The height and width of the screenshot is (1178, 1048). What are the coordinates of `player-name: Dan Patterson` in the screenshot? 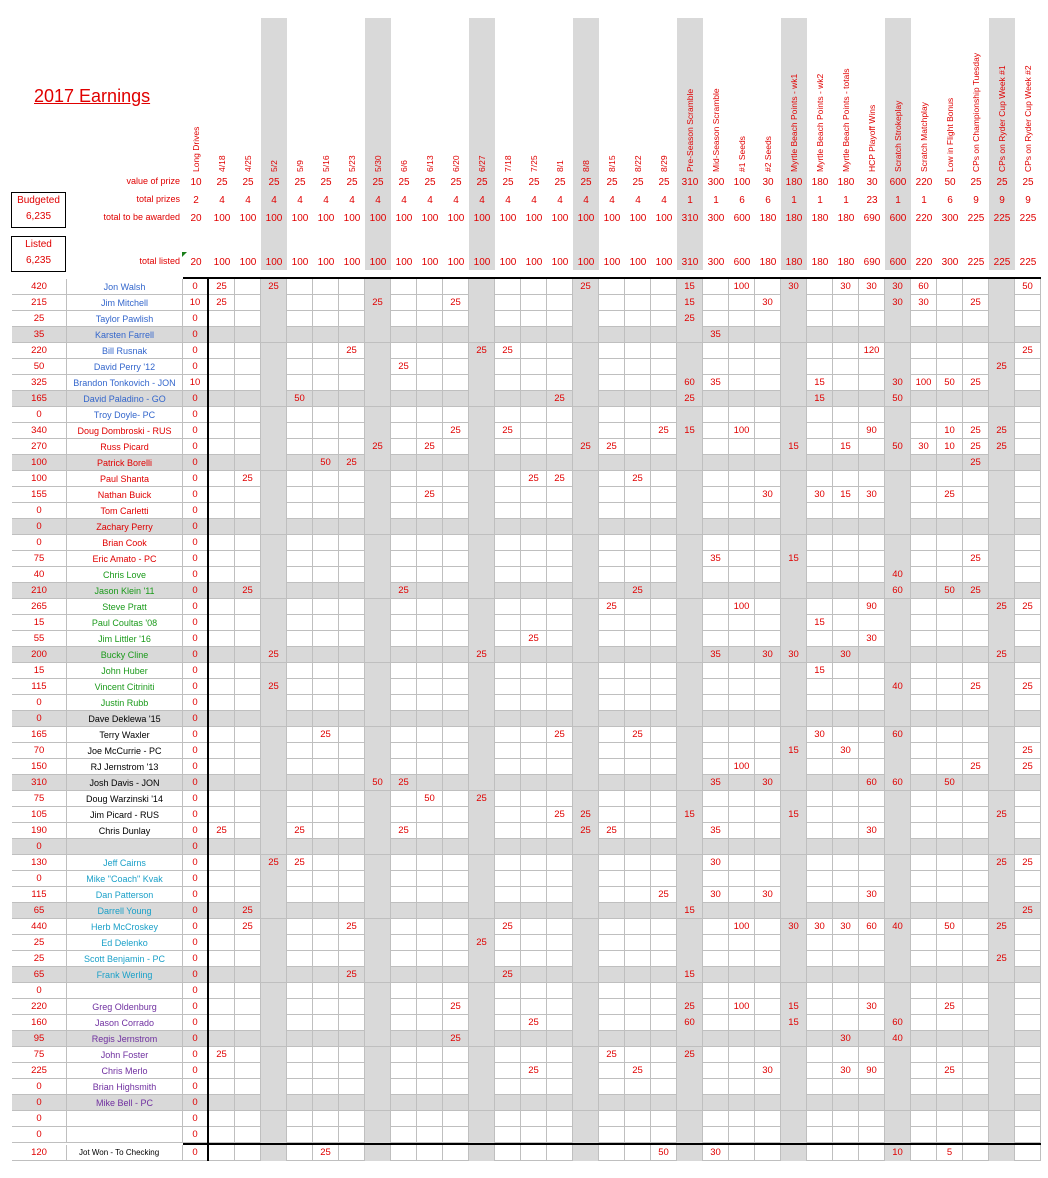 It's located at (125, 895).